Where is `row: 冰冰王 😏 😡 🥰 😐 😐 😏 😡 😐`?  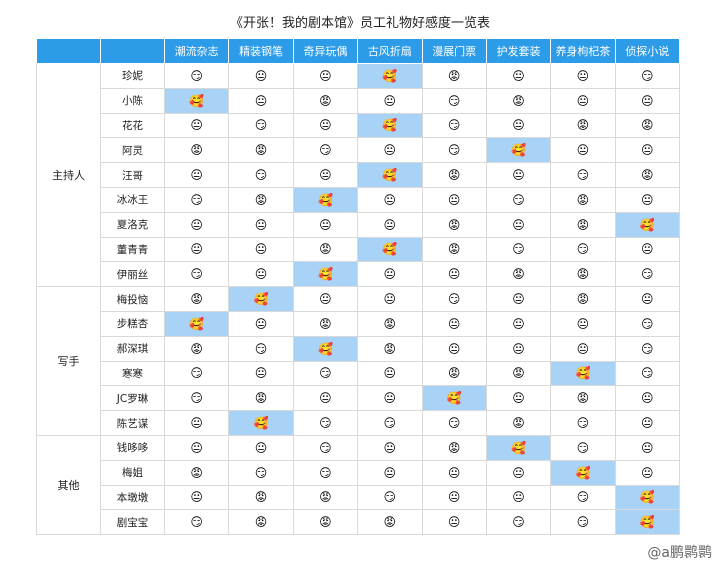
row: 冰冰王 😏 😡 🥰 😐 😐 😏 😡 😐 is located at coordinates (359, 199).